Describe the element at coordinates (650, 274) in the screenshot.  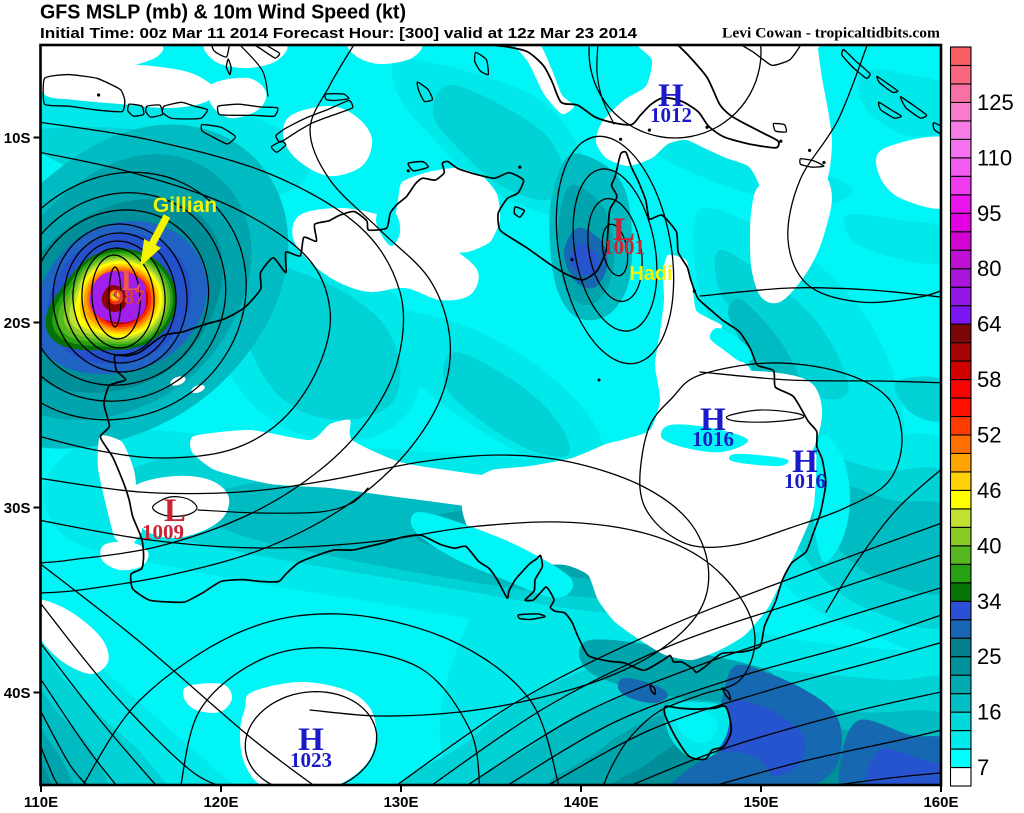
I see `svg-text: Hadi` at that location.